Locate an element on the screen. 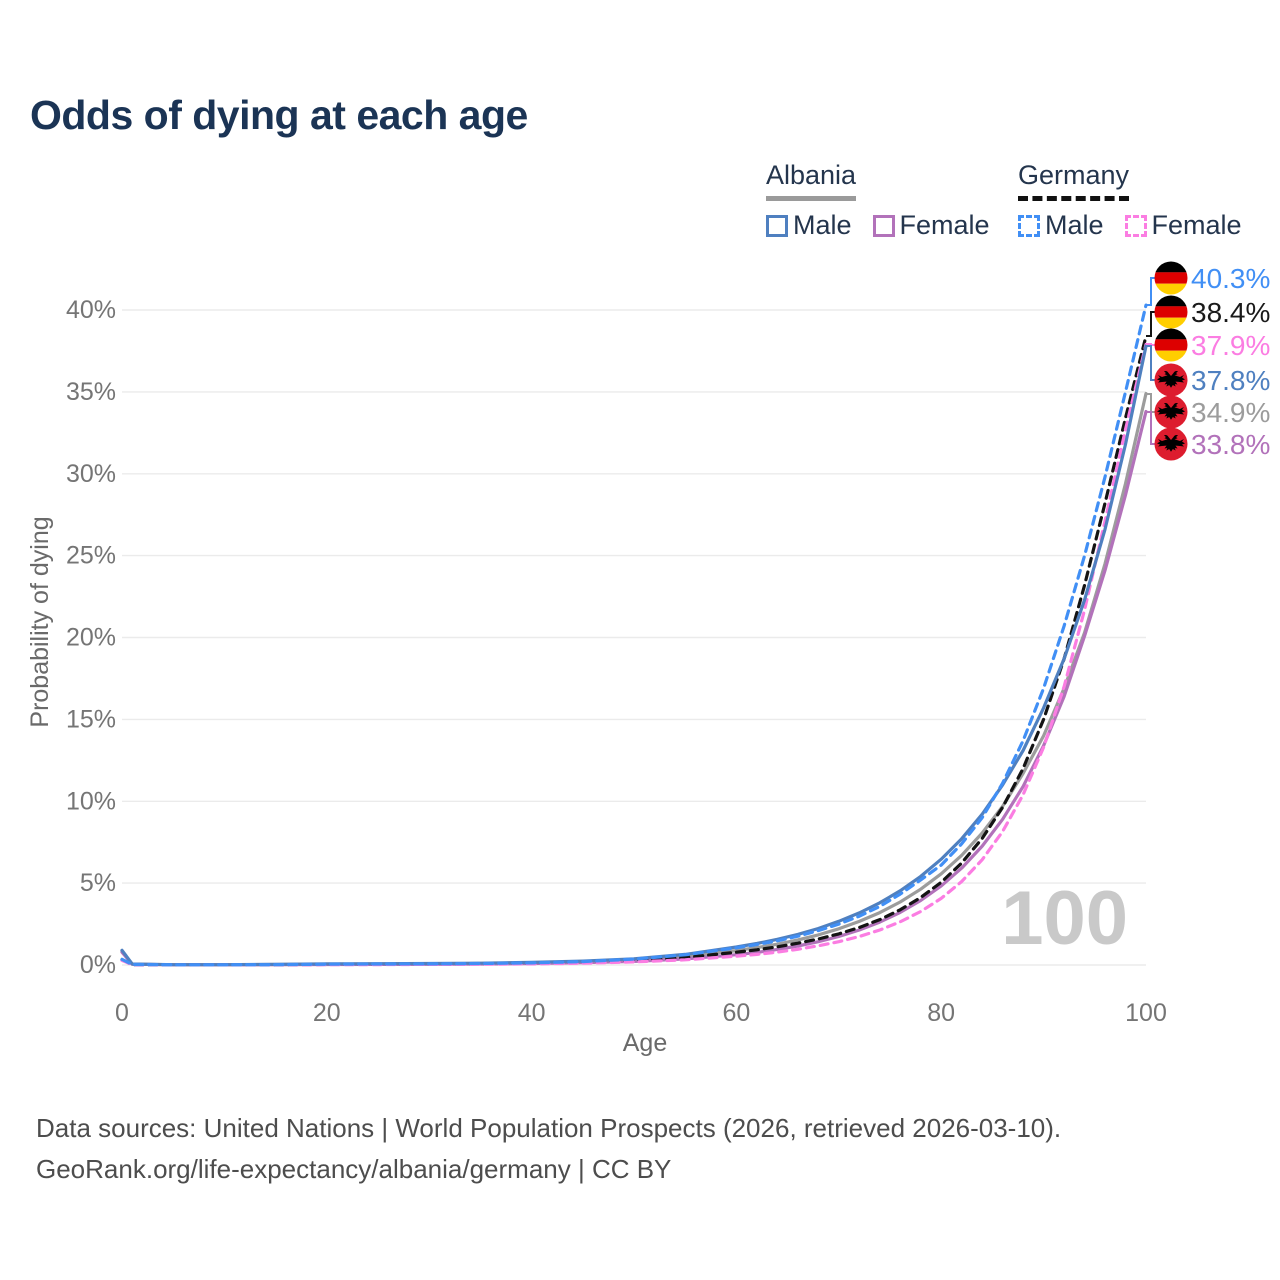 This screenshot has height=1280, width=1280. legend-label-albania-male: Male is located at coordinates (822, 225).